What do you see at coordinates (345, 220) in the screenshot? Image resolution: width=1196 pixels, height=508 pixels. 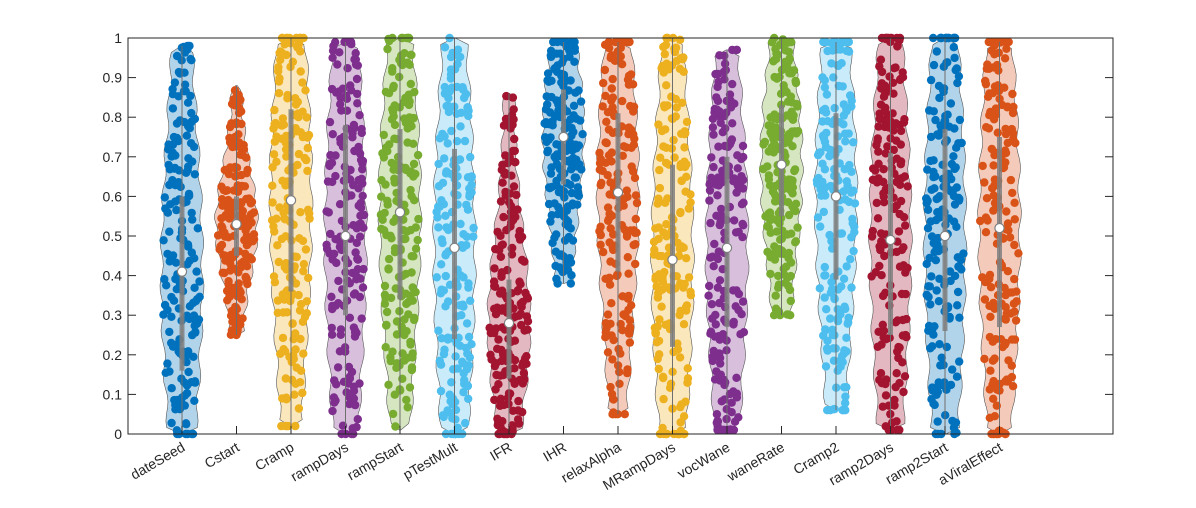 I see `iqr-box` at bounding box center [345, 220].